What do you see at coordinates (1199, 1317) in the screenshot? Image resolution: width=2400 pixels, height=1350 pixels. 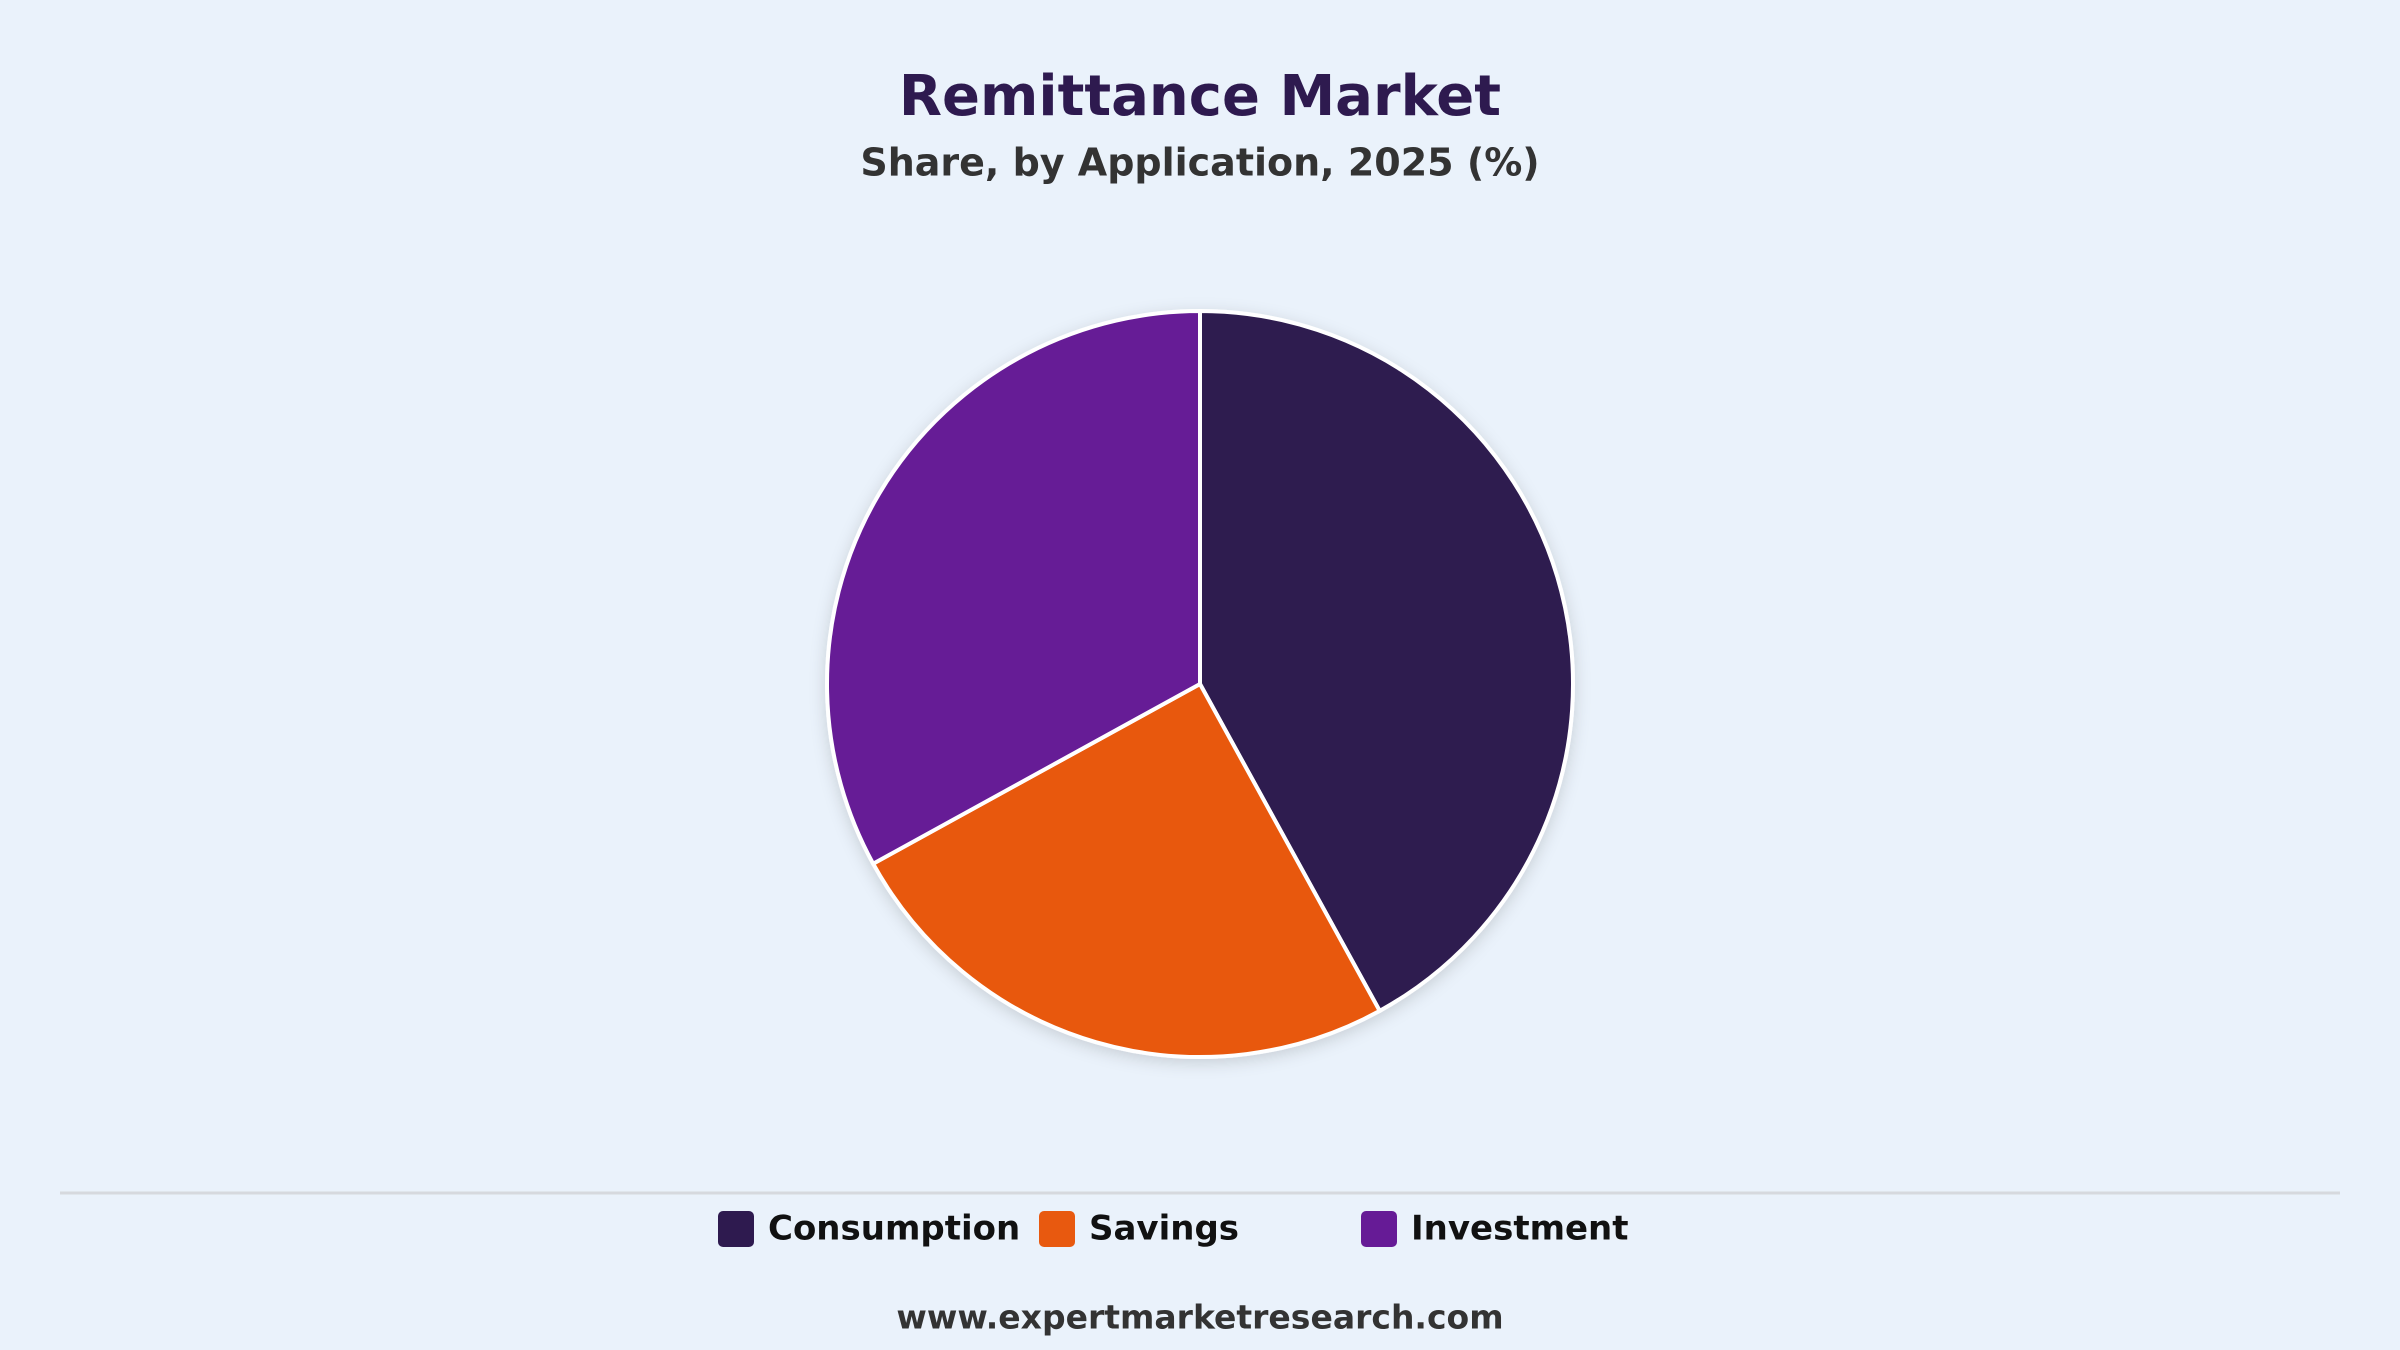 I see `footer: www.expertmarketresearch.com` at bounding box center [1199, 1317].